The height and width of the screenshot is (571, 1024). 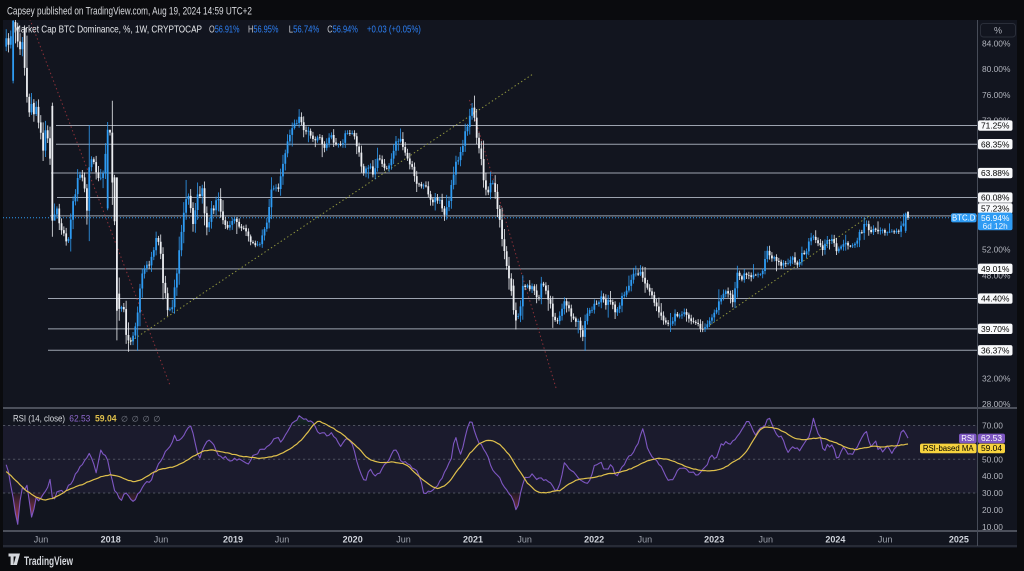 I want to click on svg-text: O56.91%, so click(x=224, y=30).